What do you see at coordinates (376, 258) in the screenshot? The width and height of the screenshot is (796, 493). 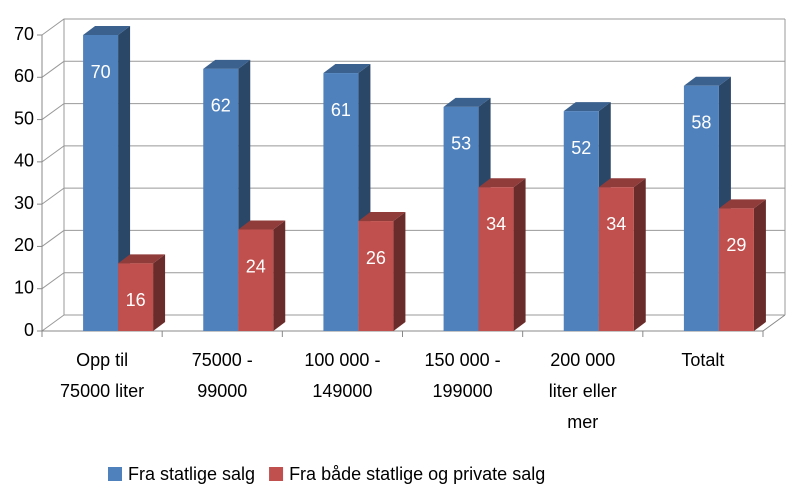 I see `value-label: 26` at bounding box center [376, 258].